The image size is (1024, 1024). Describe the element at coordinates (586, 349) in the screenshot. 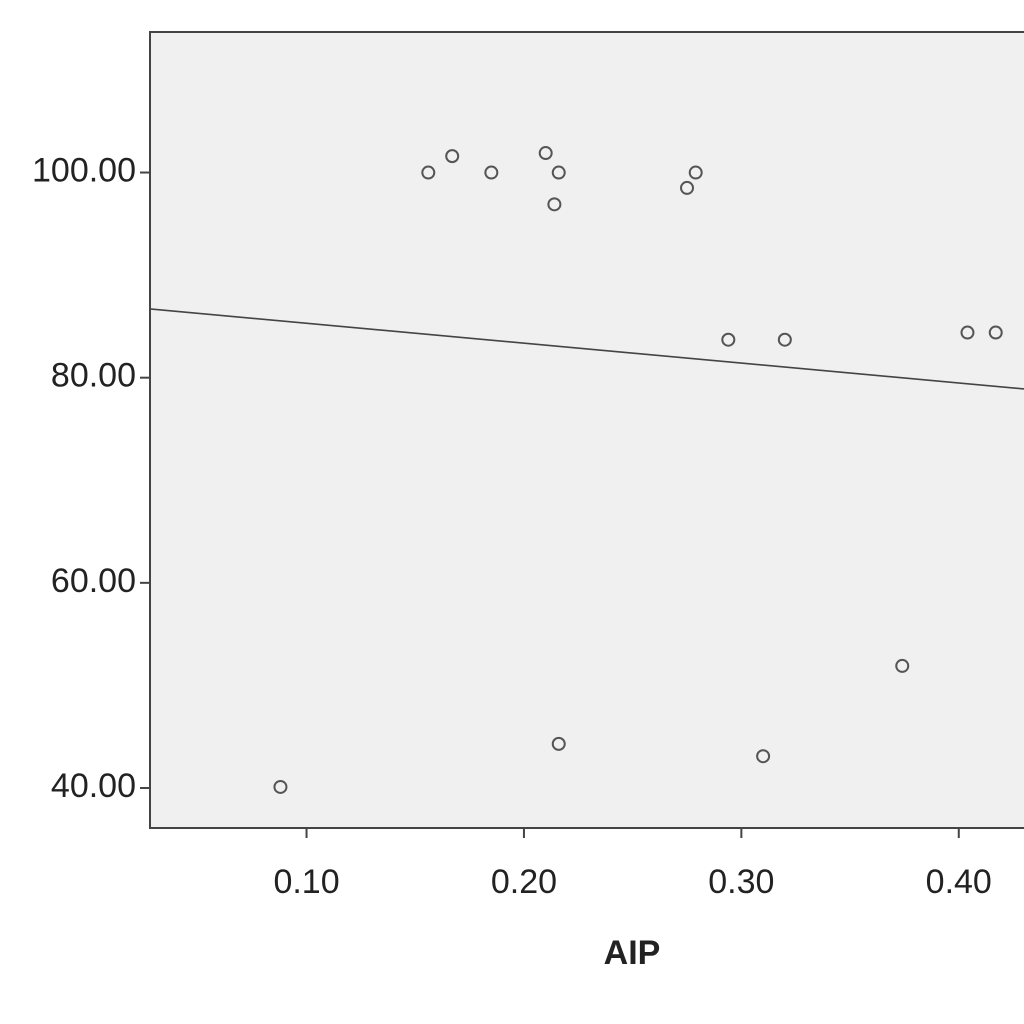

I see `fit-line` at that location.